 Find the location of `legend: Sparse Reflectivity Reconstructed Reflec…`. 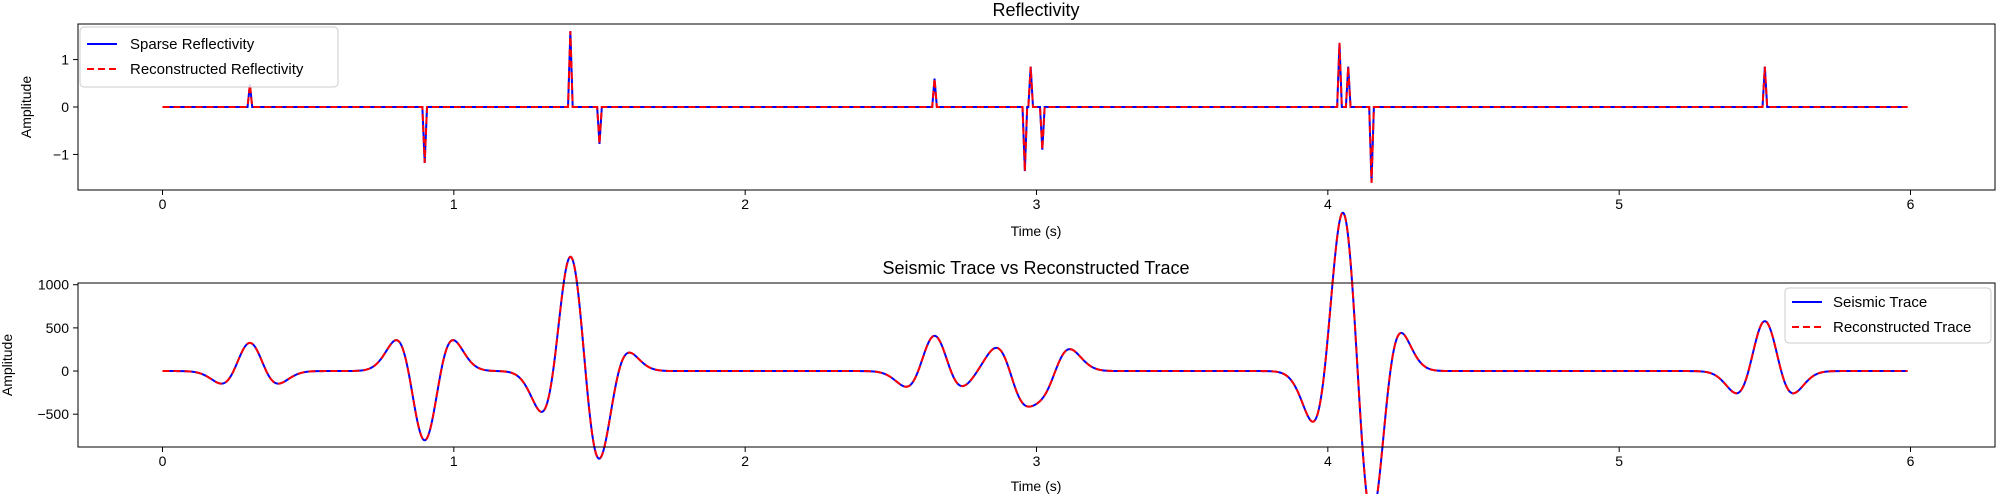

legend: Sparse Reflectivity Reconstructed Reflec… is located at coordinates (209, 57).